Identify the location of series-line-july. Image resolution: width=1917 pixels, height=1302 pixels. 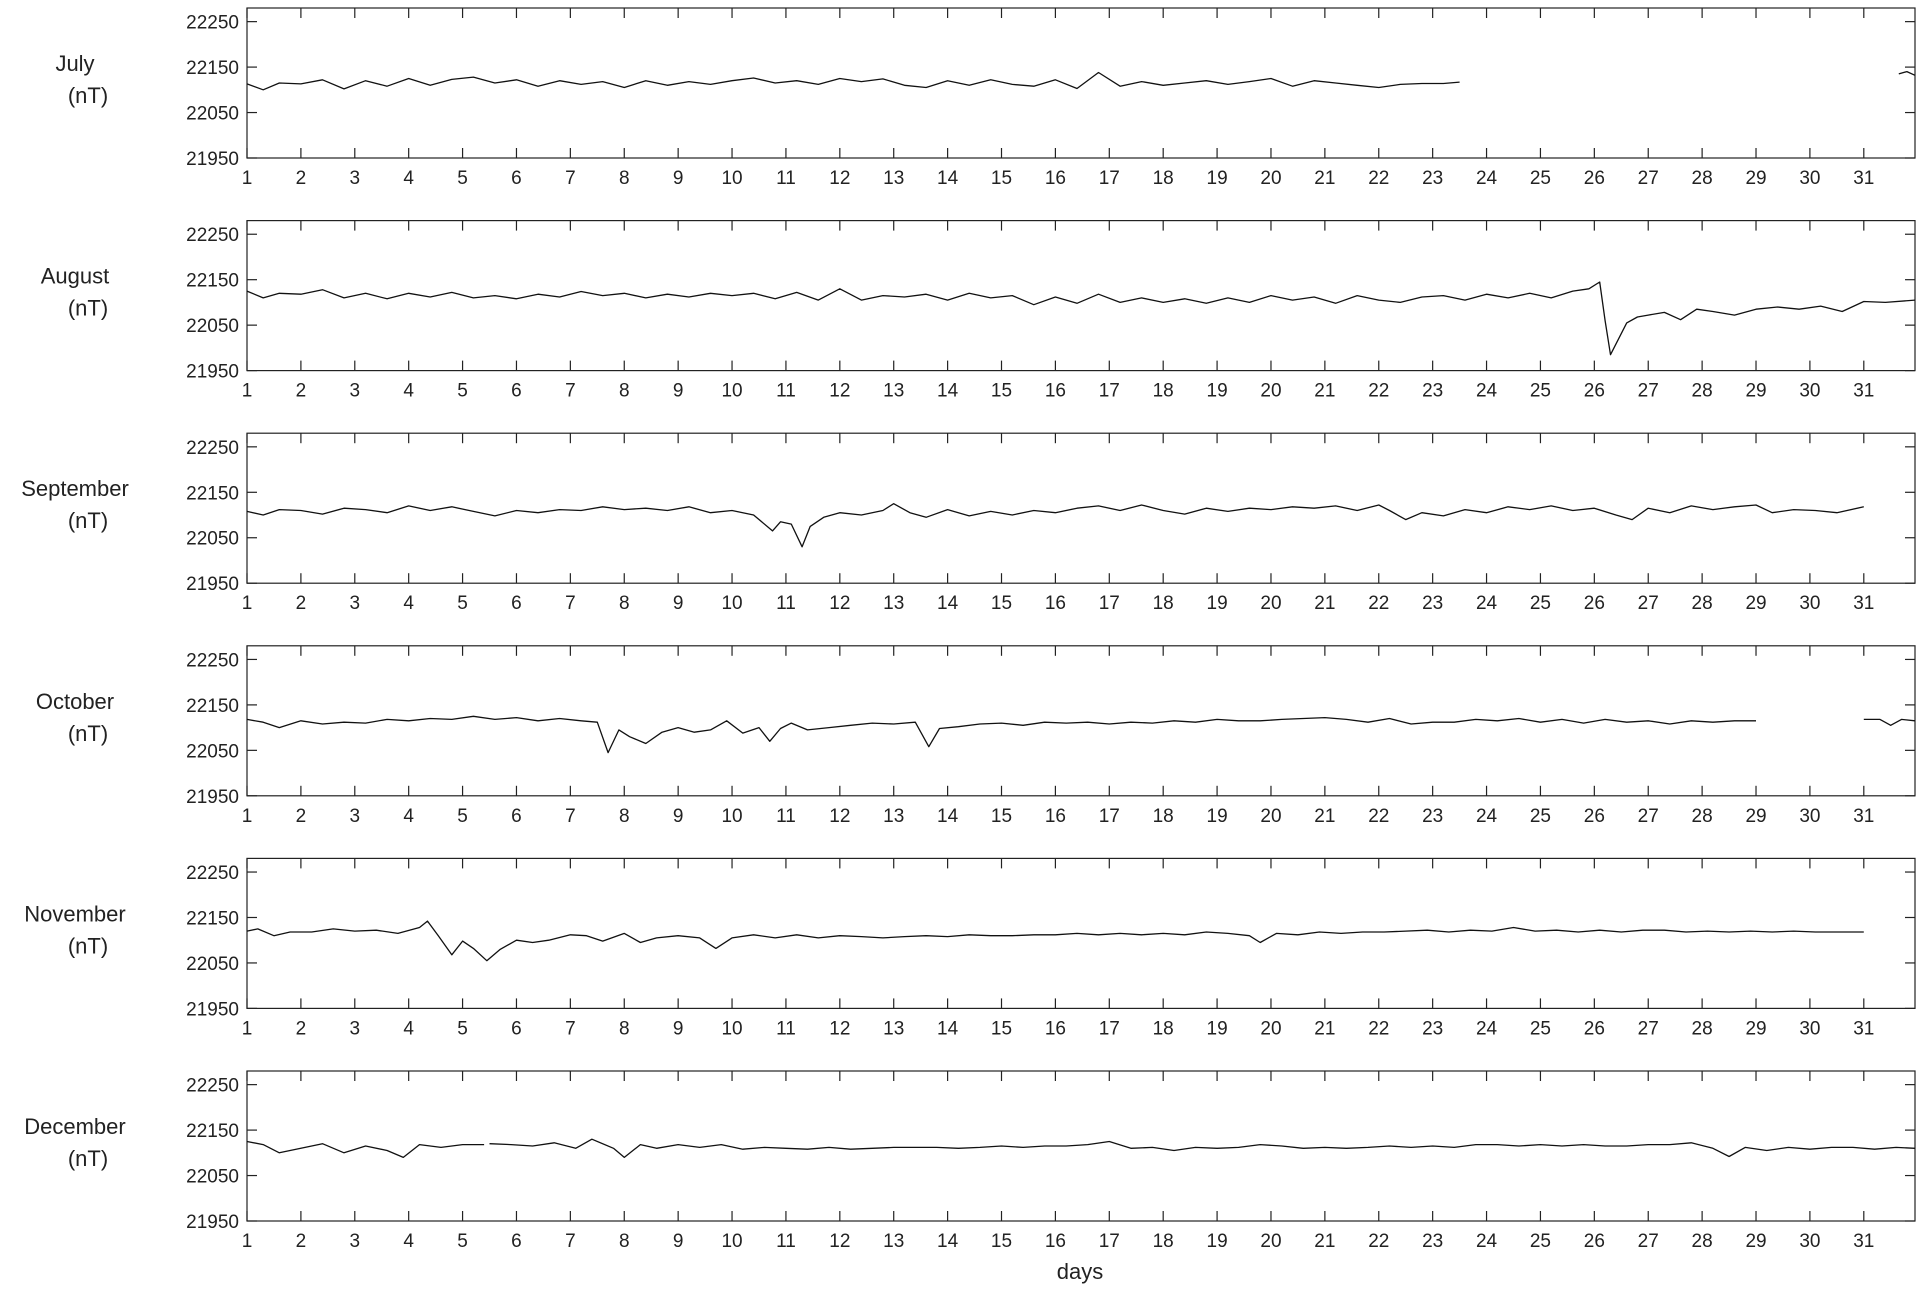
(1907, 73).